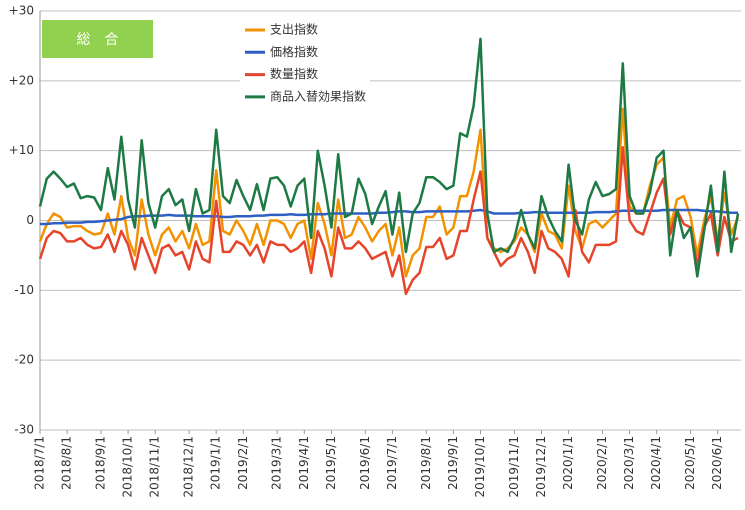 This screenshot has height=510, width=745. Describe the element at coordinates (294, 73) in the screenshot. I see `legend-label: 数量指数` at that location.